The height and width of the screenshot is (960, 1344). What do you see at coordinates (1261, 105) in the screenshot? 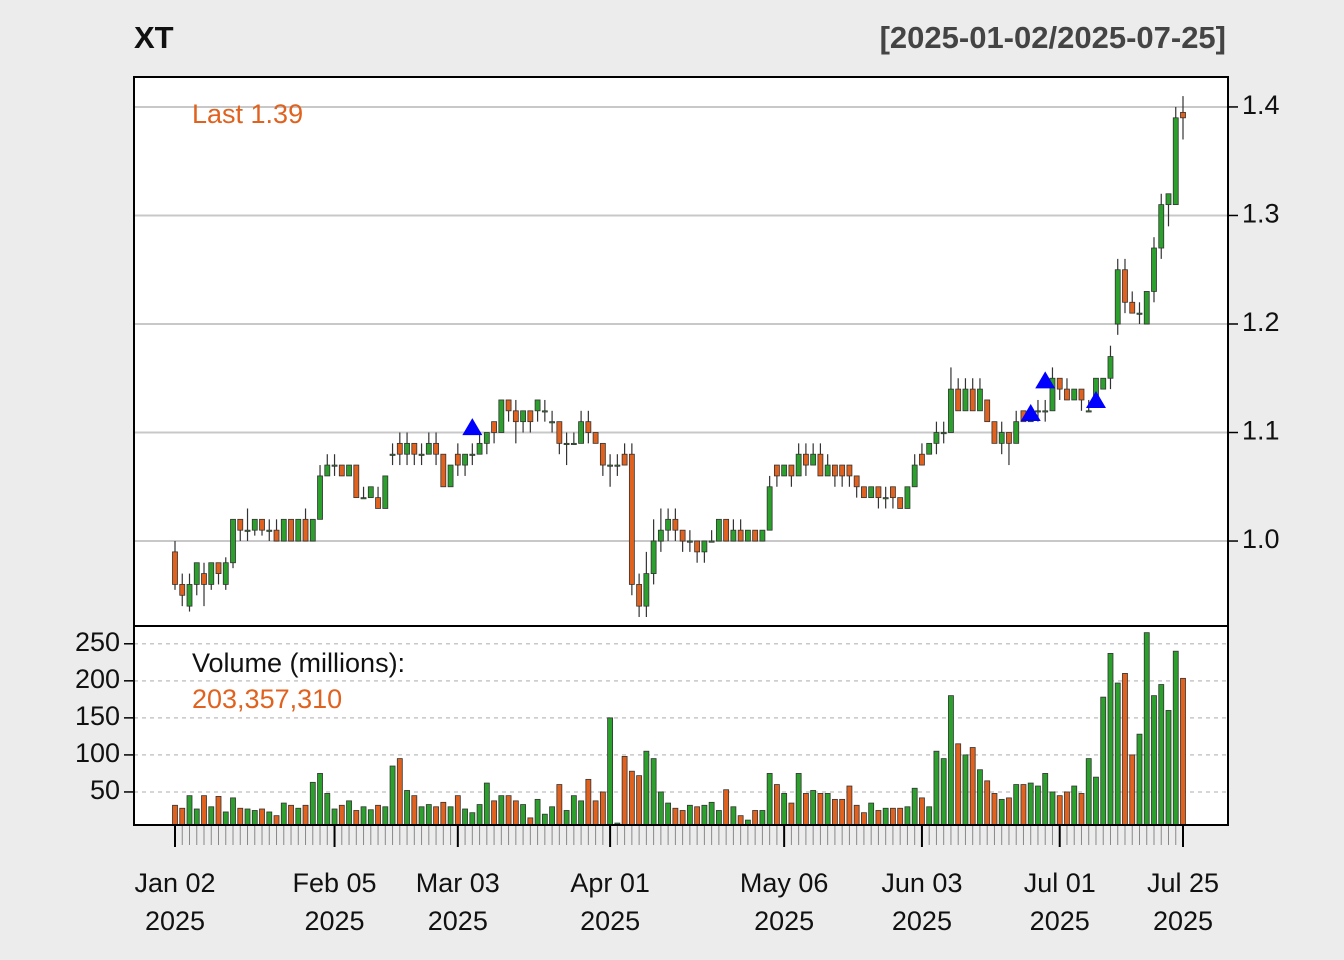
I see `y-tick-label: 1.4` at bounding box center [1261, 105].